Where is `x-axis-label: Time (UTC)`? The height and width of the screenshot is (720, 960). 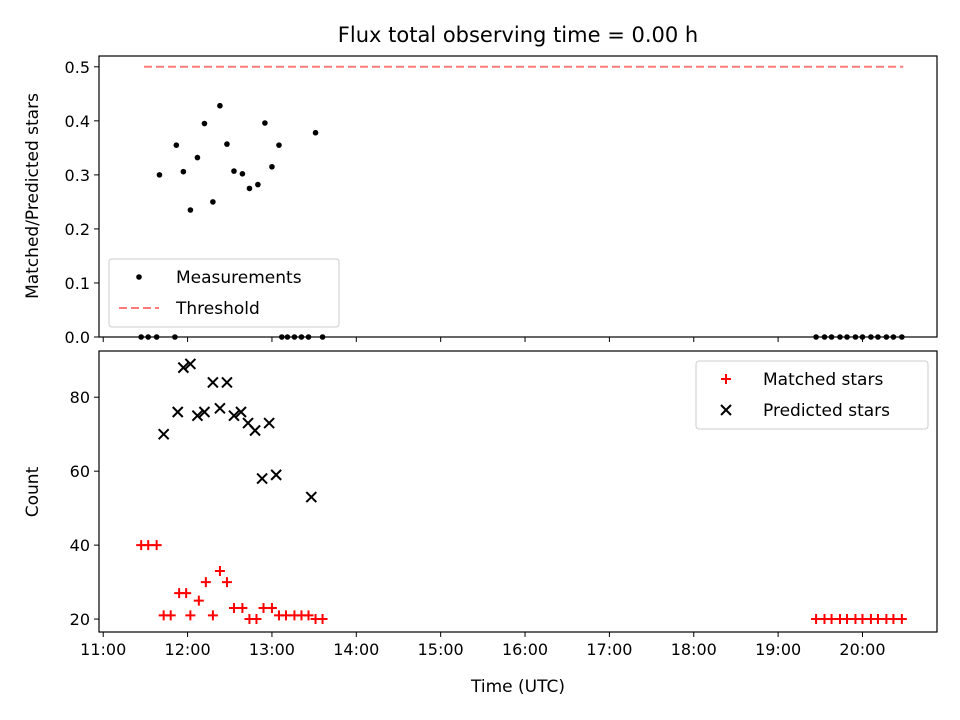 x-axis-label: Time (UTC) is located at coordinates (517, 687).